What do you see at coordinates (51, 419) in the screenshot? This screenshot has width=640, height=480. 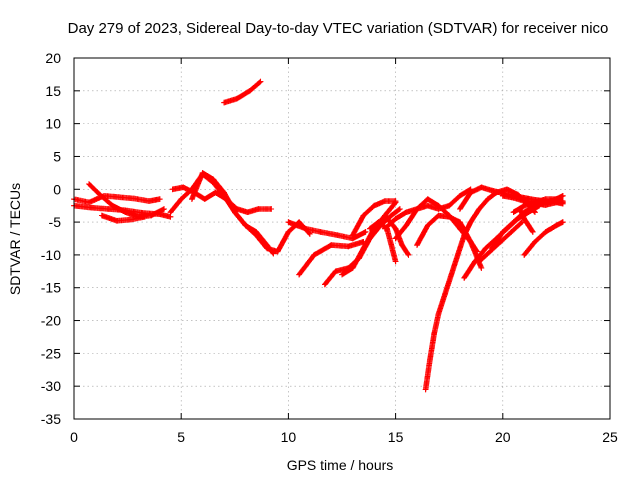 I see `y-tick-label: -35` at bounding box center [51, 419].